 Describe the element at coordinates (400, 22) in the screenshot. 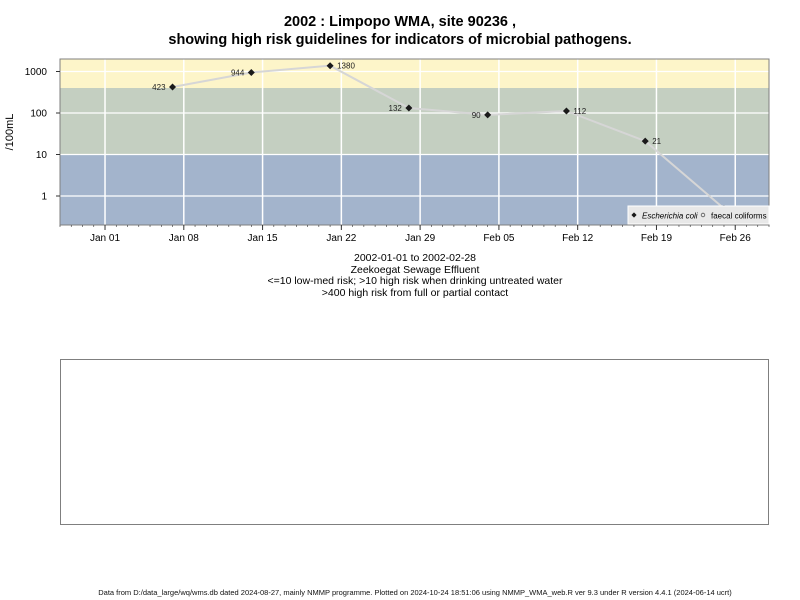

I see `chart-title-line-1: 2002 : Limpopo WMA, site 90236 ,` at that location.